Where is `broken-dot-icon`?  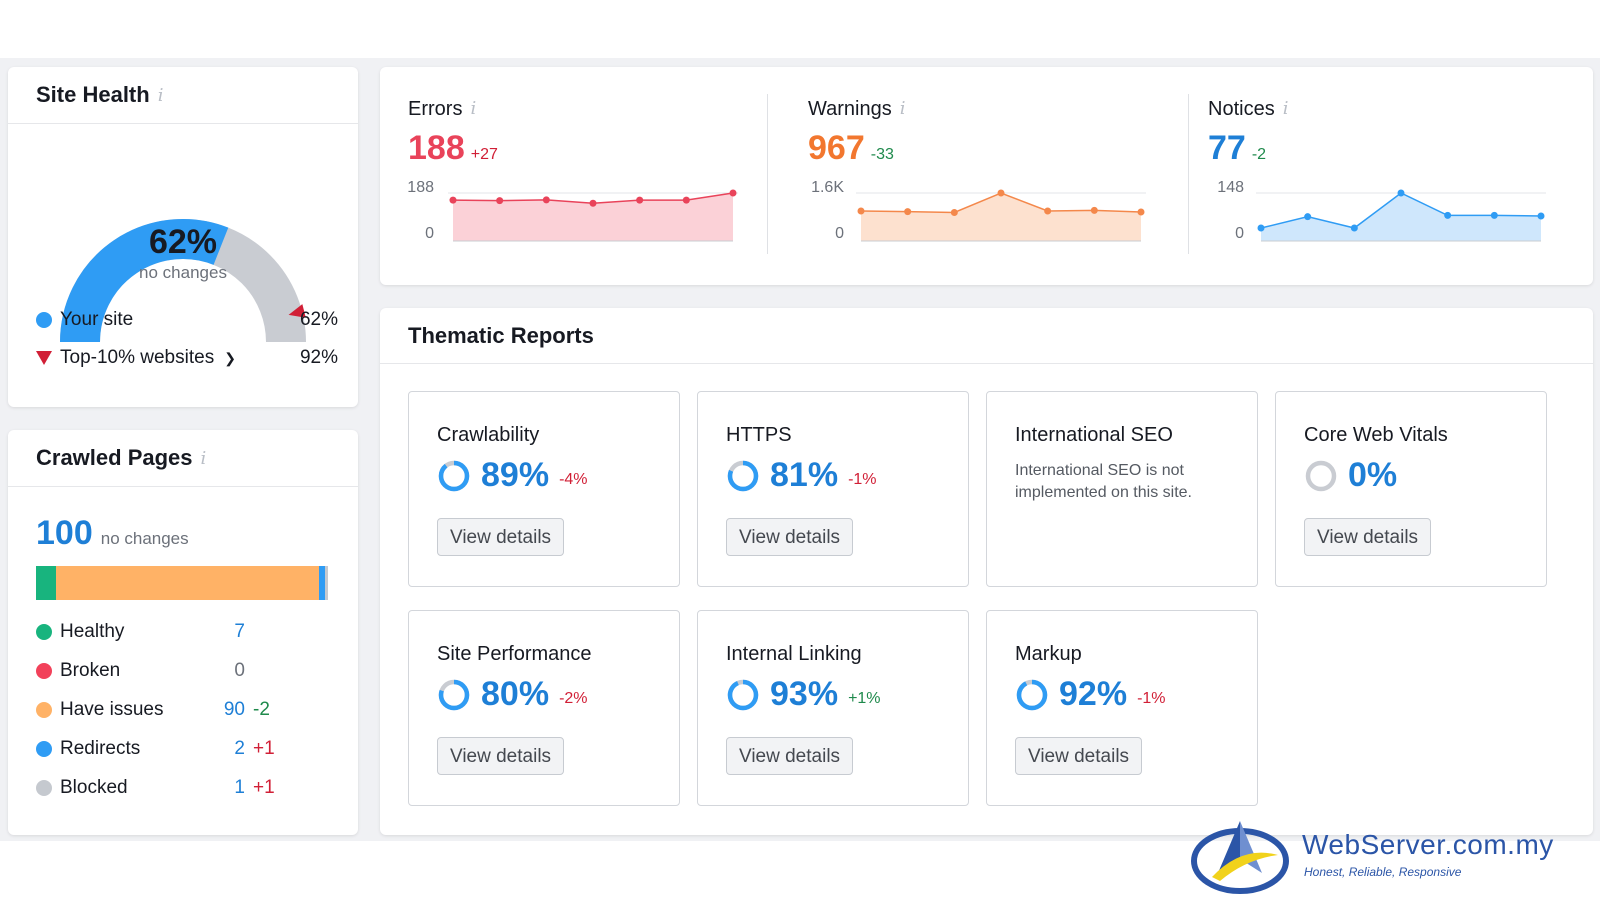 broken-dot-icon is located at coordinates (44, 671).